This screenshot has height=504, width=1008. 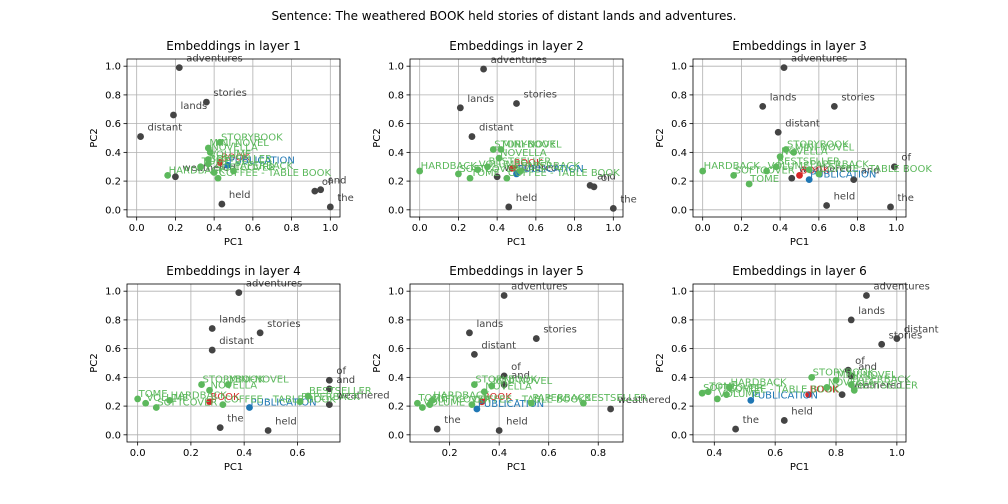 What do you see at coordinates (497, 228) in the screenshot?
I see `x-tick-label: 0.4` at bounding box center [497, 228].